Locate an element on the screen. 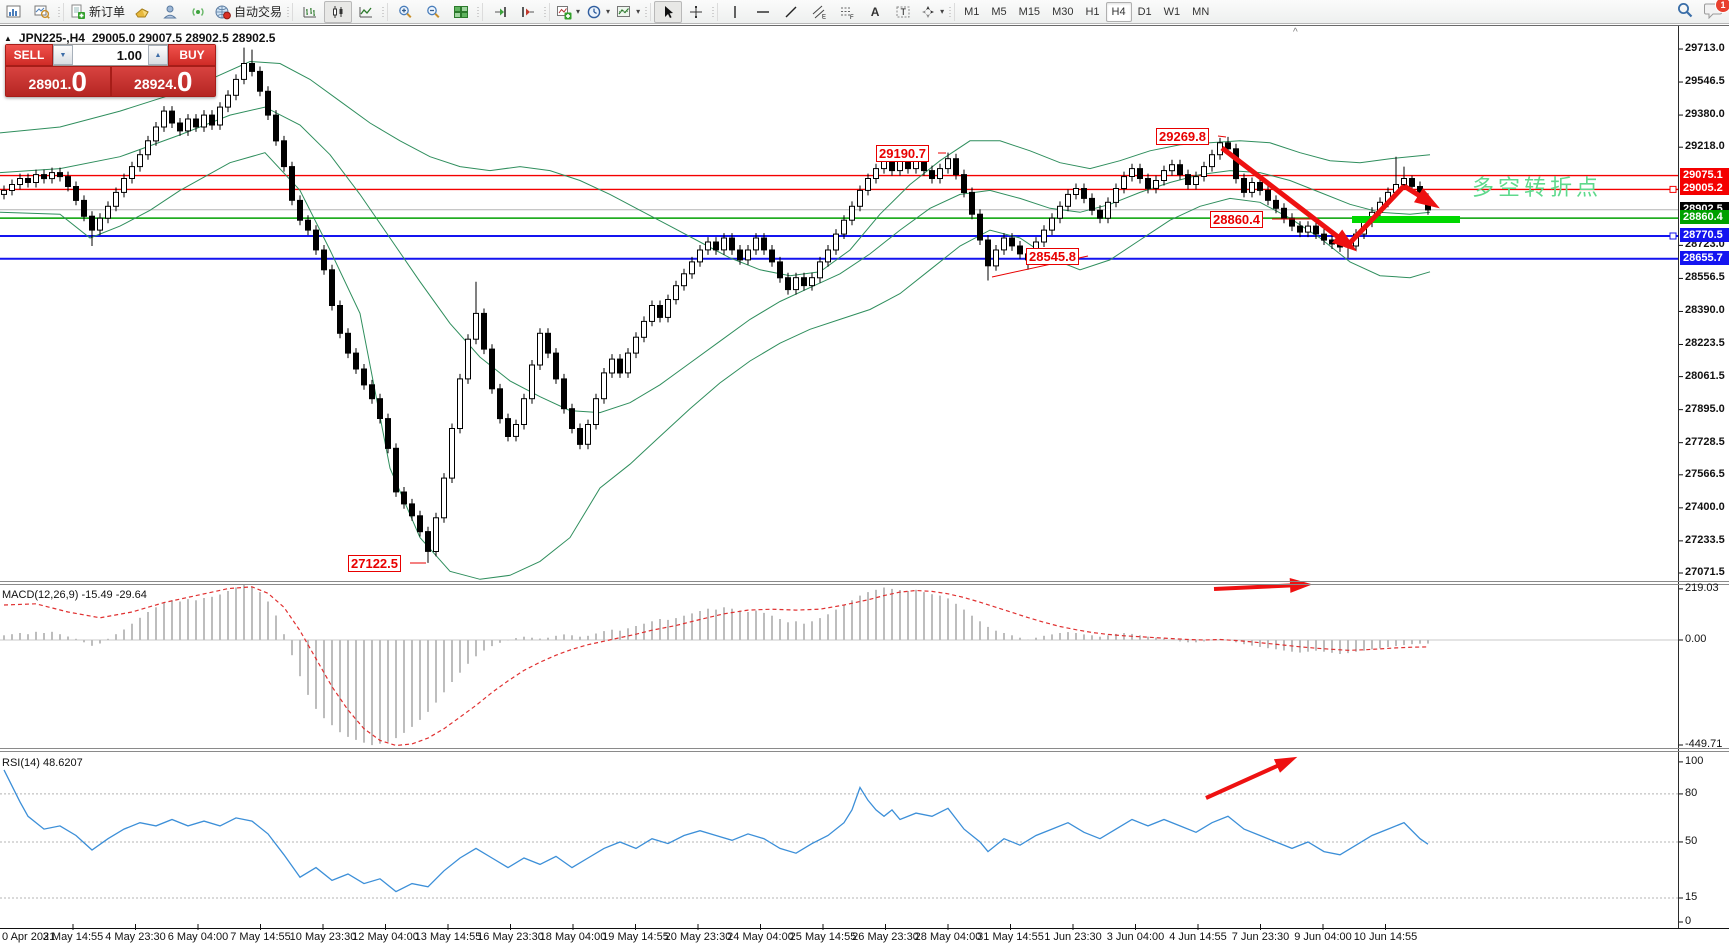 The width and height of the screenshot is (1729, 944). macd-name: MACD(12,26,9) is located at coordinates (40, 595).